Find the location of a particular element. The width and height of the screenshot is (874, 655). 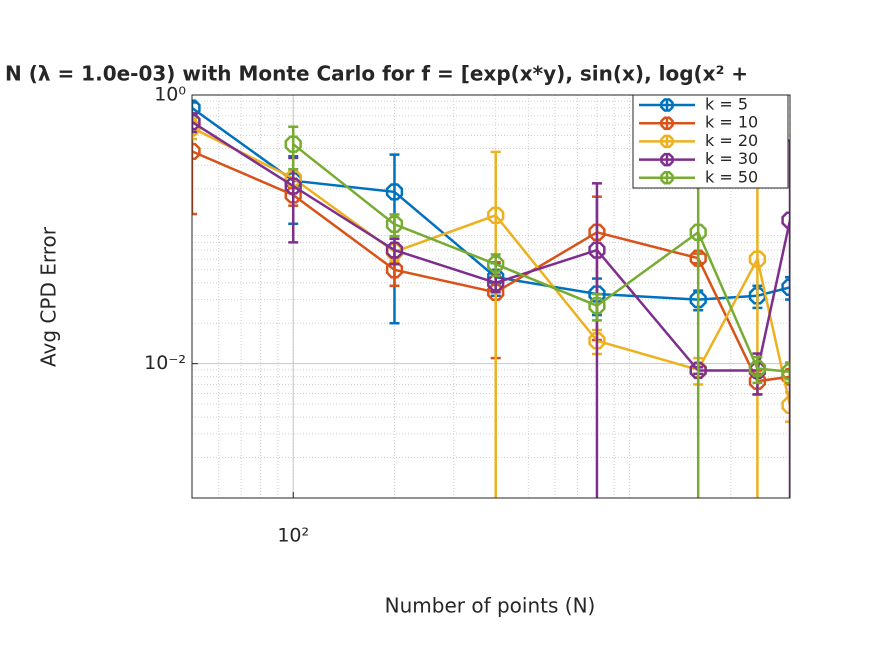

legend-label: k = 20 is located at coordinates (731, 140).